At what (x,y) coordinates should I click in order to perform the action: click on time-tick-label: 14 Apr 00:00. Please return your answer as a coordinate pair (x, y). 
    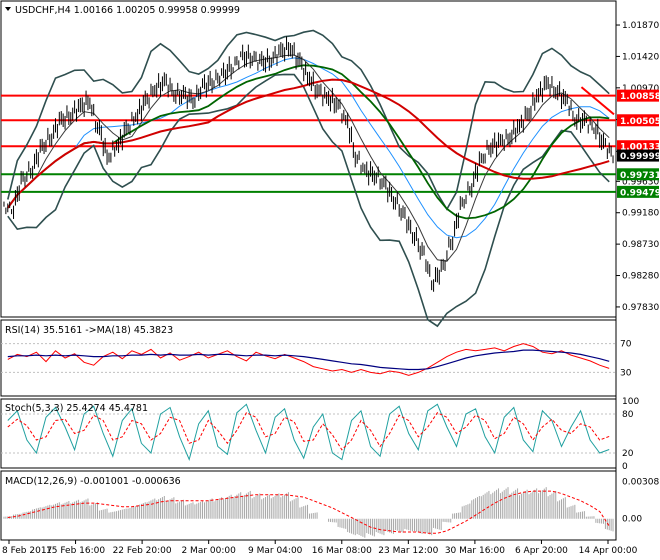
    Looking at the image, I should click on (608, 551).